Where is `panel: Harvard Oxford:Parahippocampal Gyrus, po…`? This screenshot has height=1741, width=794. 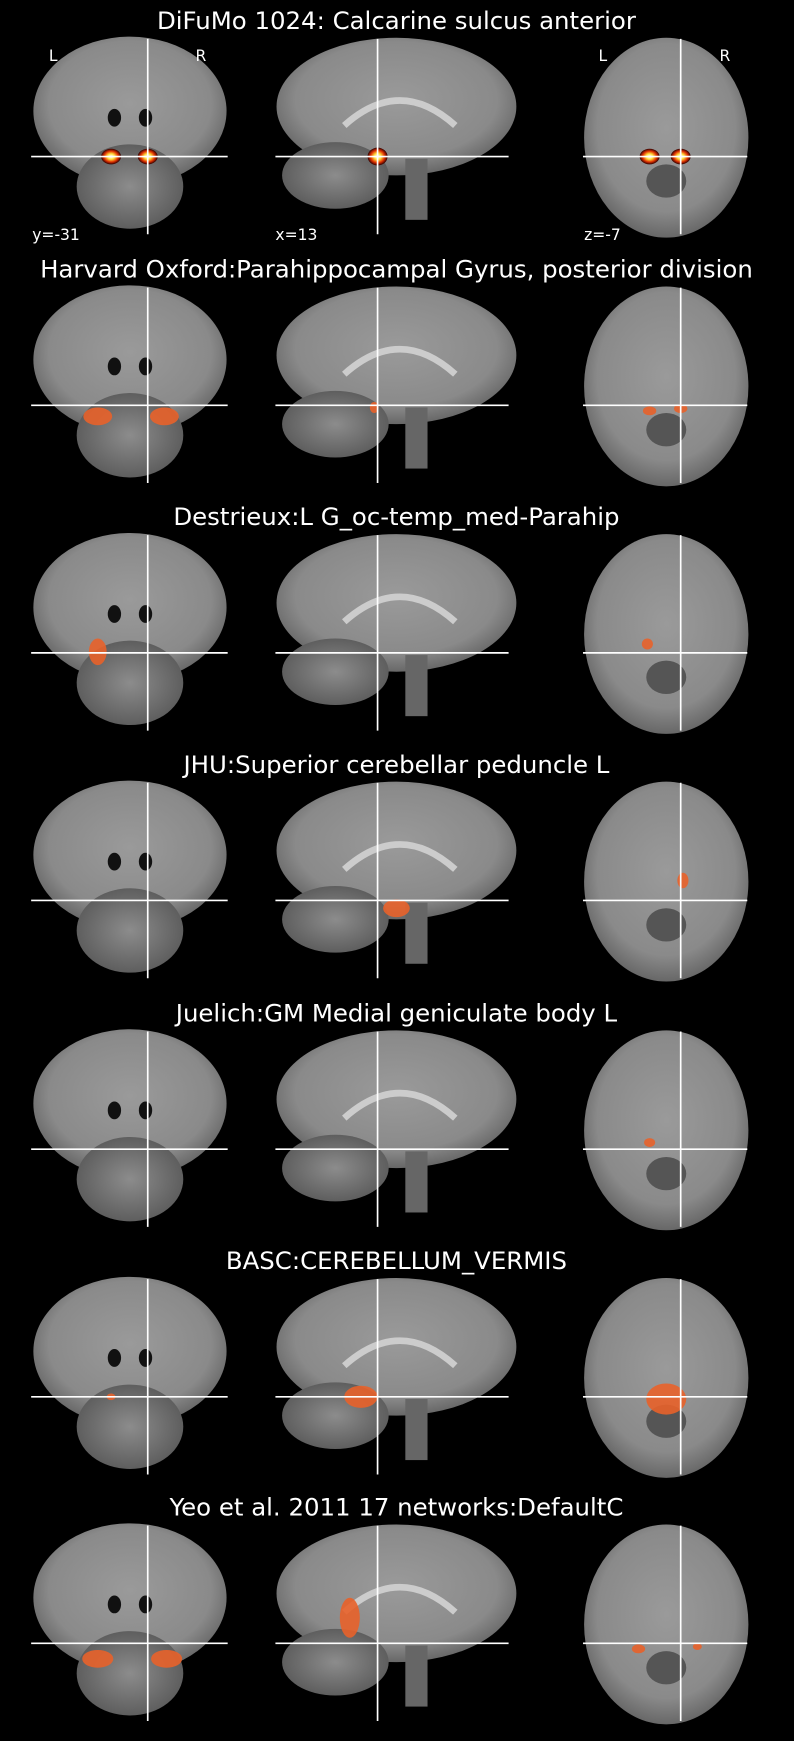 panel: Harvard Oxford:Parahippocampal Gyrus, po… is located at coordinates (392, 371).